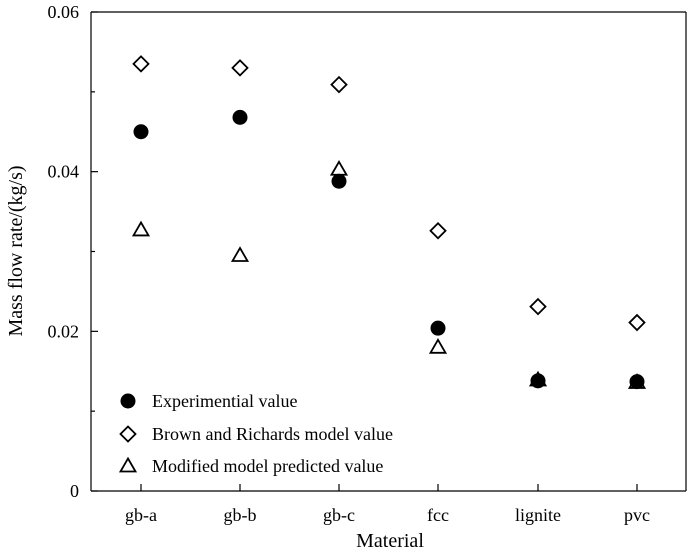  Describe the element at coordinates (240, 515) in the screenshot. I see `x-tick-label: gb-b` at that location.